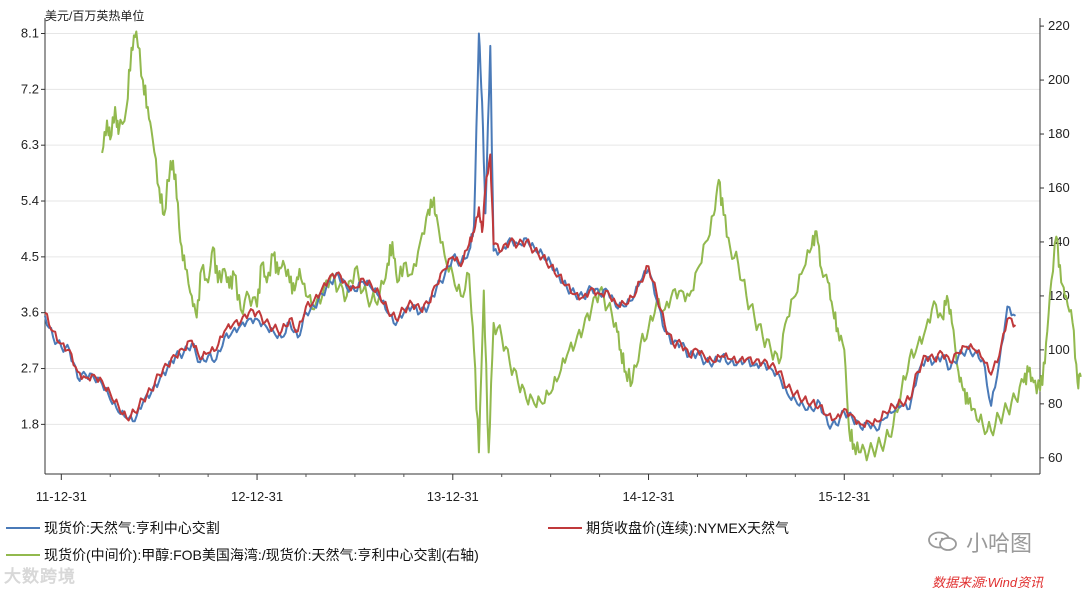  What do you see at coordinates (1055, 457) in the screenshot?
I see `right-tick-label: 60` at bounding box center [1055, 457].